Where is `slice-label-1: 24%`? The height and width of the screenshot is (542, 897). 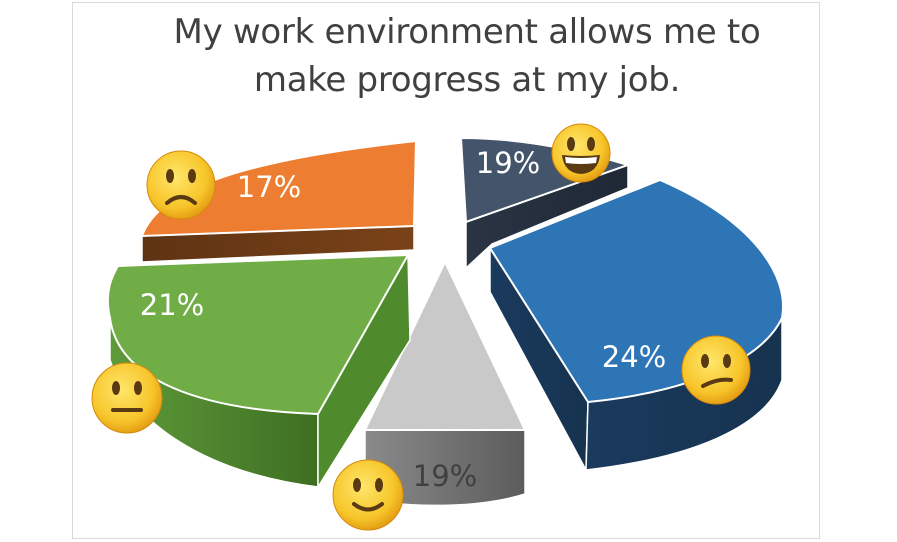
slice-label-1: 24% is located at coordinates (634, 357).